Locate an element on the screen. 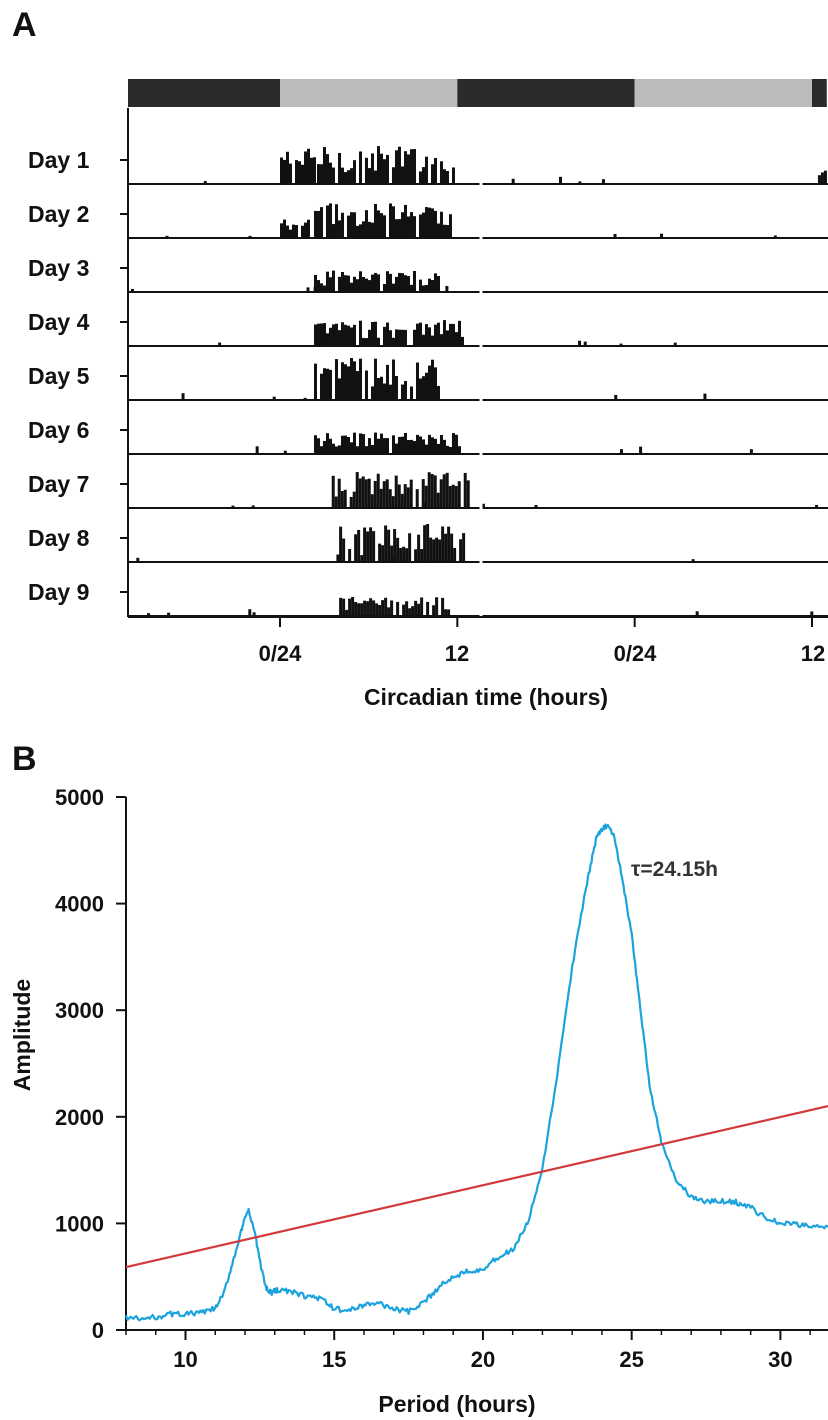 The width and height of the screenshot is (828, 1420). day-label: Day 9 is located at coordinates (58, 592).